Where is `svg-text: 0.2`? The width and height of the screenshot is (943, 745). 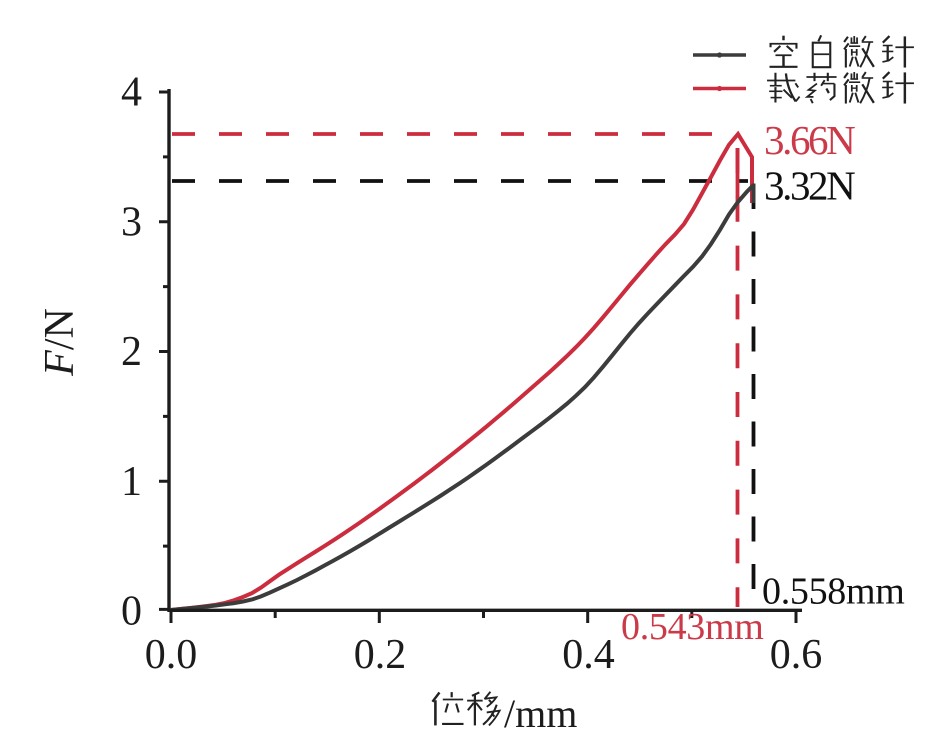 svg-text: 0.2 is located at coordinates (380, 655).